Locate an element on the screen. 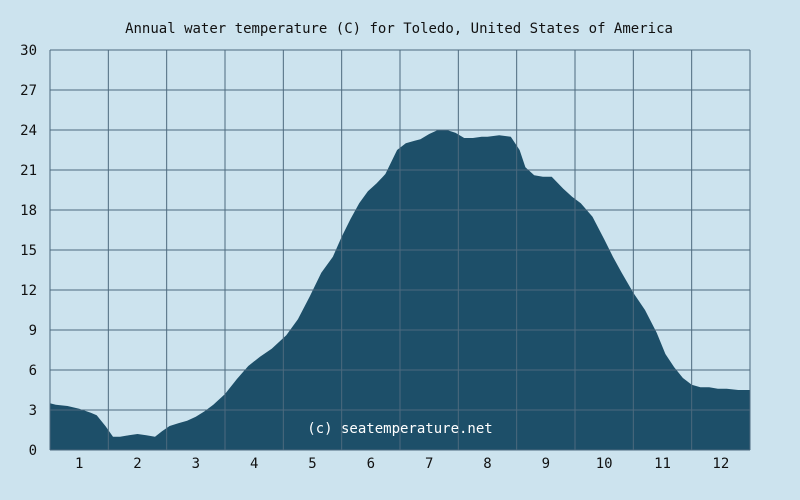 Image resolution: width=800 pixels, height=500 pixels. y-tick-label: 30 is located at coordinates (28, 51).